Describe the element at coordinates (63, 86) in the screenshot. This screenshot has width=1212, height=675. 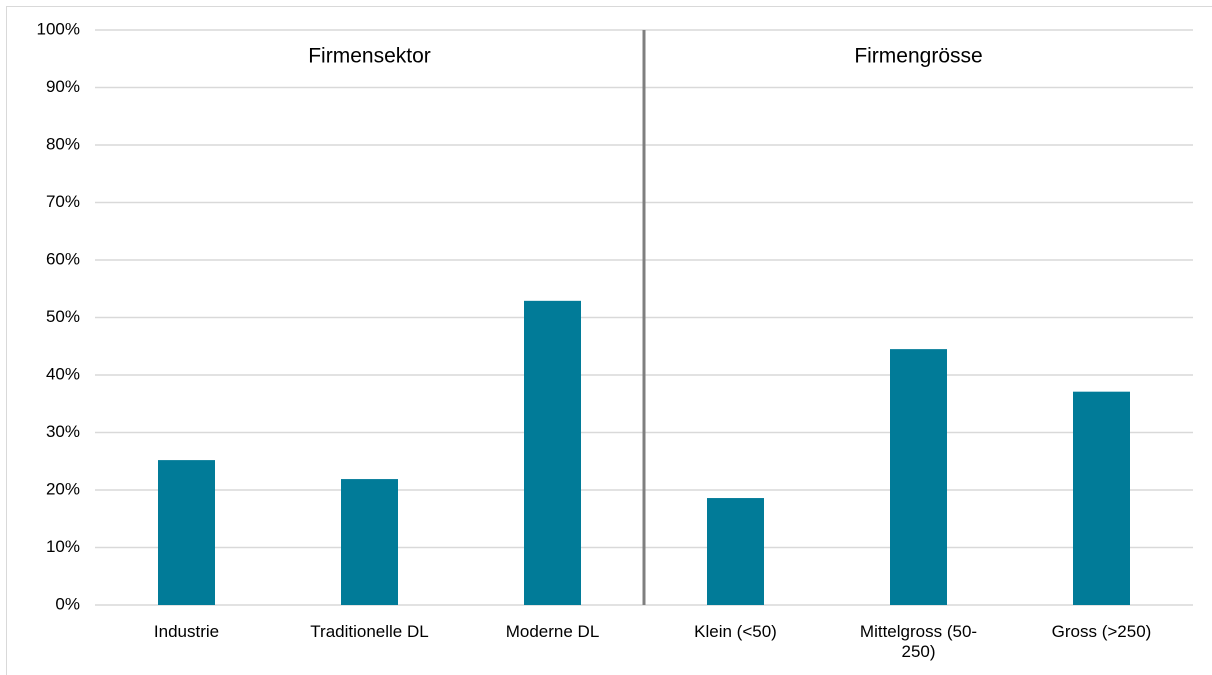
I see `y-tick-label: 90%` at that location.